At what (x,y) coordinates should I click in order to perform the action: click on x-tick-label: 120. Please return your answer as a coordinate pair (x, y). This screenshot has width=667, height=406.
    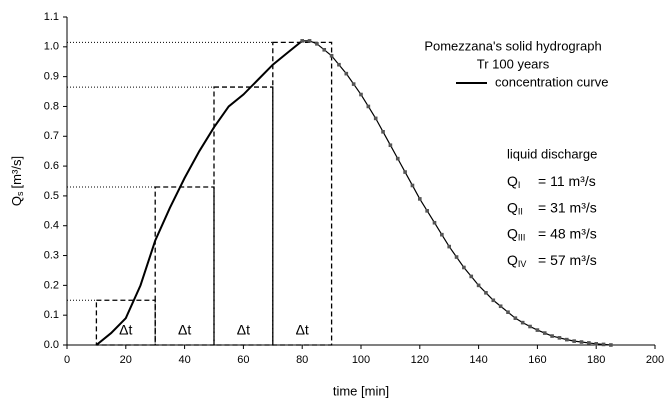
    Looking at the image, I should click on (420, 360).